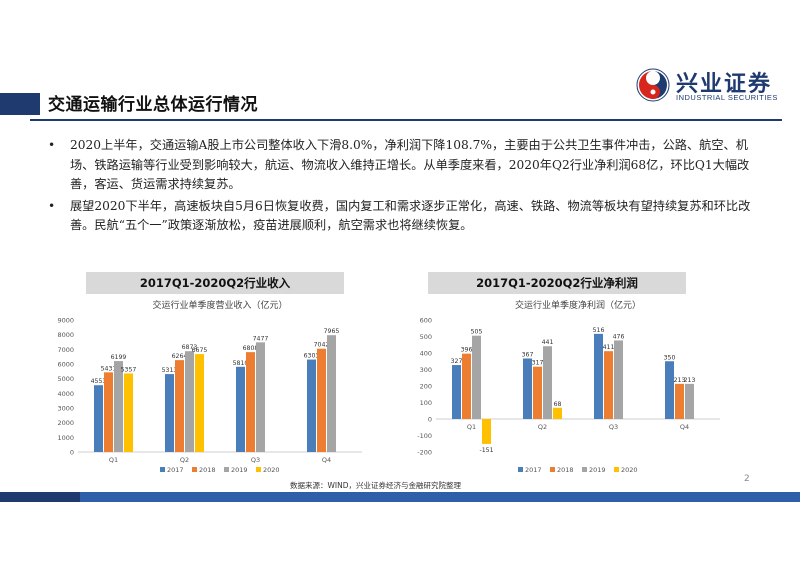 The image size is (800, 566). What do you see at coordinates (457, 361) in the screenshot?
I see `data-label: 327` at bounding box center [457, 361].